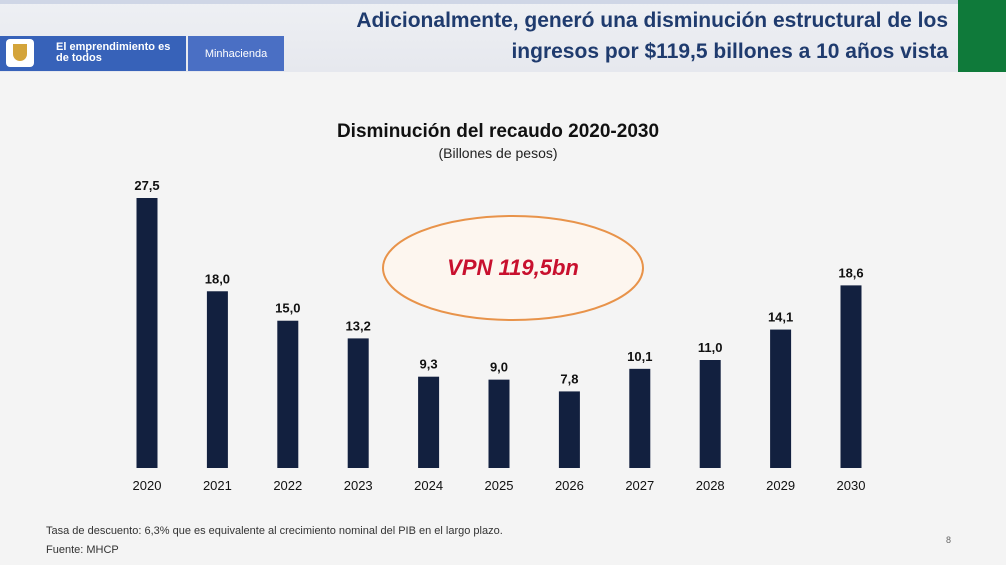 This screenshot has height=565, width=1006. Describe the element at coordinates (358, 403) in the screenshot. I see `bar-2023` at that location.